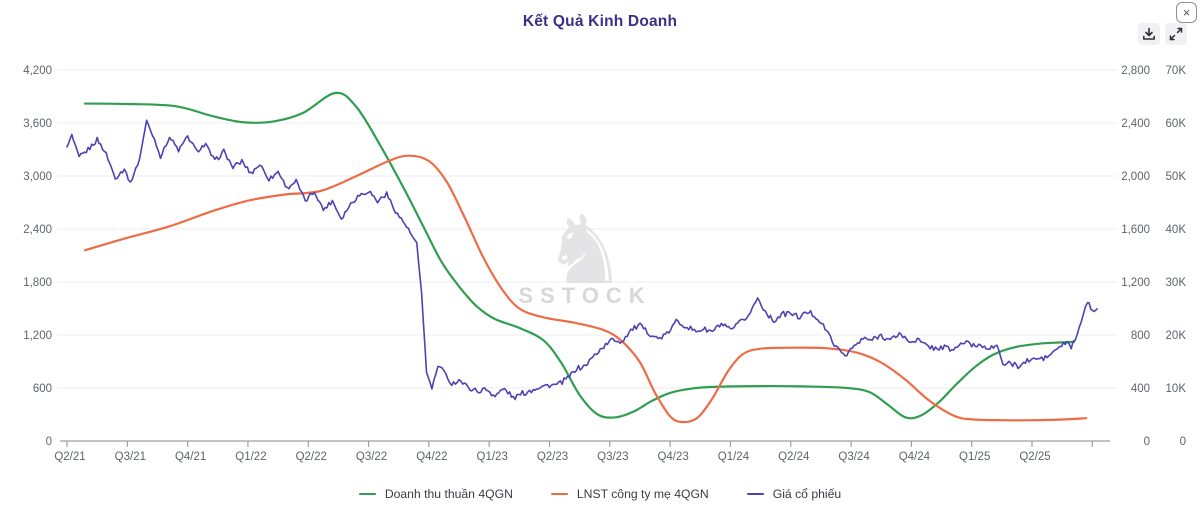 Image resolution: width=1200 pixels, height=514 pixels. I want to click on chart-title: Kết Quả Kinh Doanh, so click(600, 21).